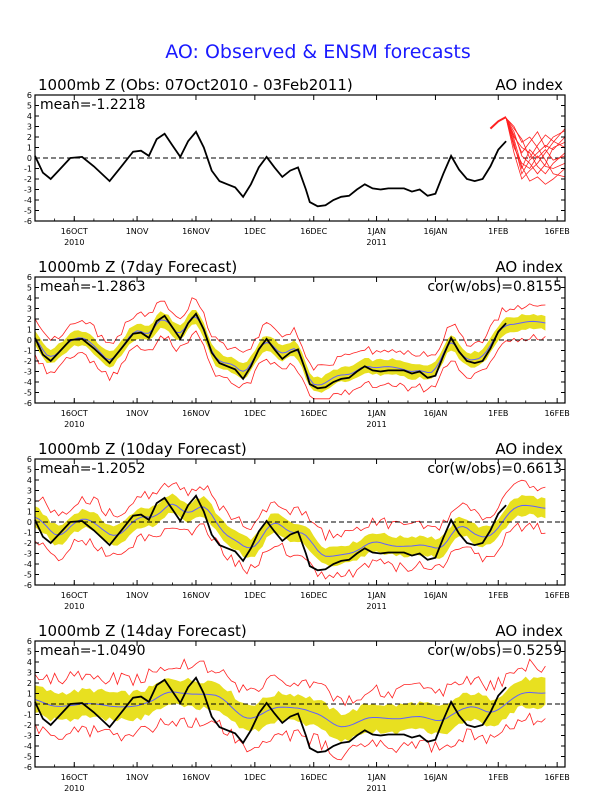 The width and height of the screenshot is (600, 800). Describe the element at coordinates (28, 533) in the screenshot. I see `y-tick-label: -1` at that location.